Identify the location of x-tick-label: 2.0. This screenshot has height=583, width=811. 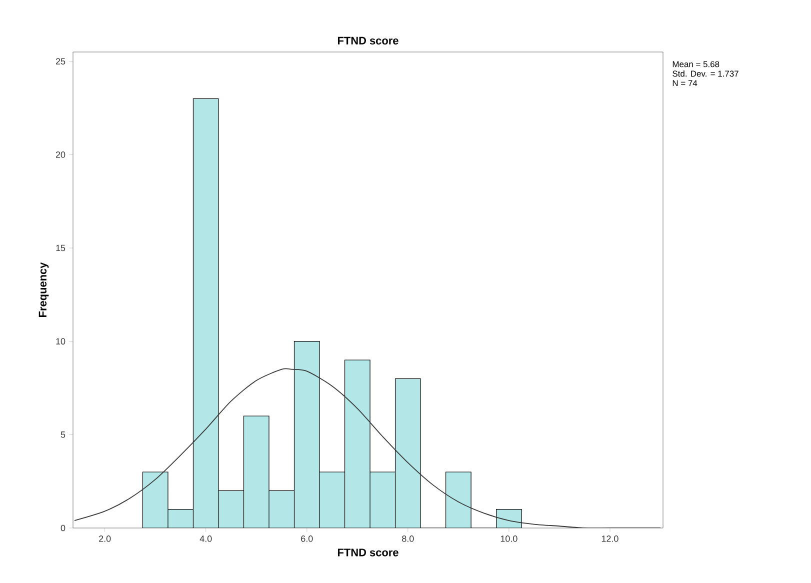
(105, 539).